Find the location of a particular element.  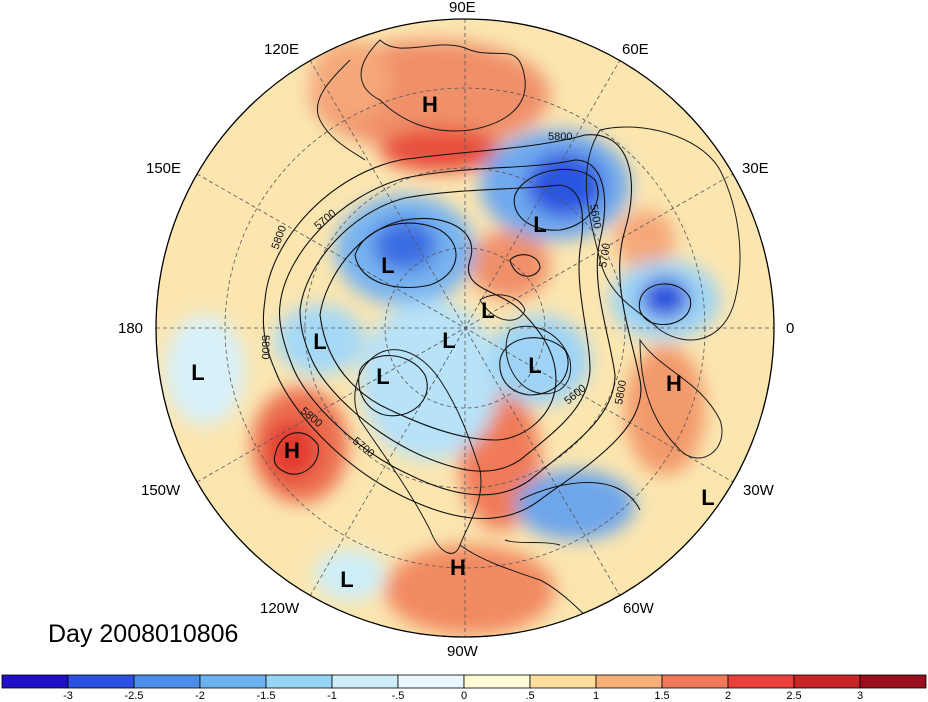

longitude-label-180: 180 is located at coordinates (131, 328).